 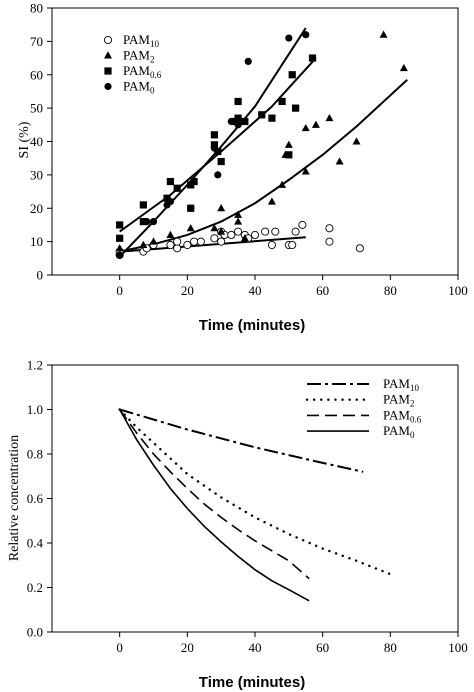 I want to click on legend-label-subscript: 0.6, so click(x=156, y=75).